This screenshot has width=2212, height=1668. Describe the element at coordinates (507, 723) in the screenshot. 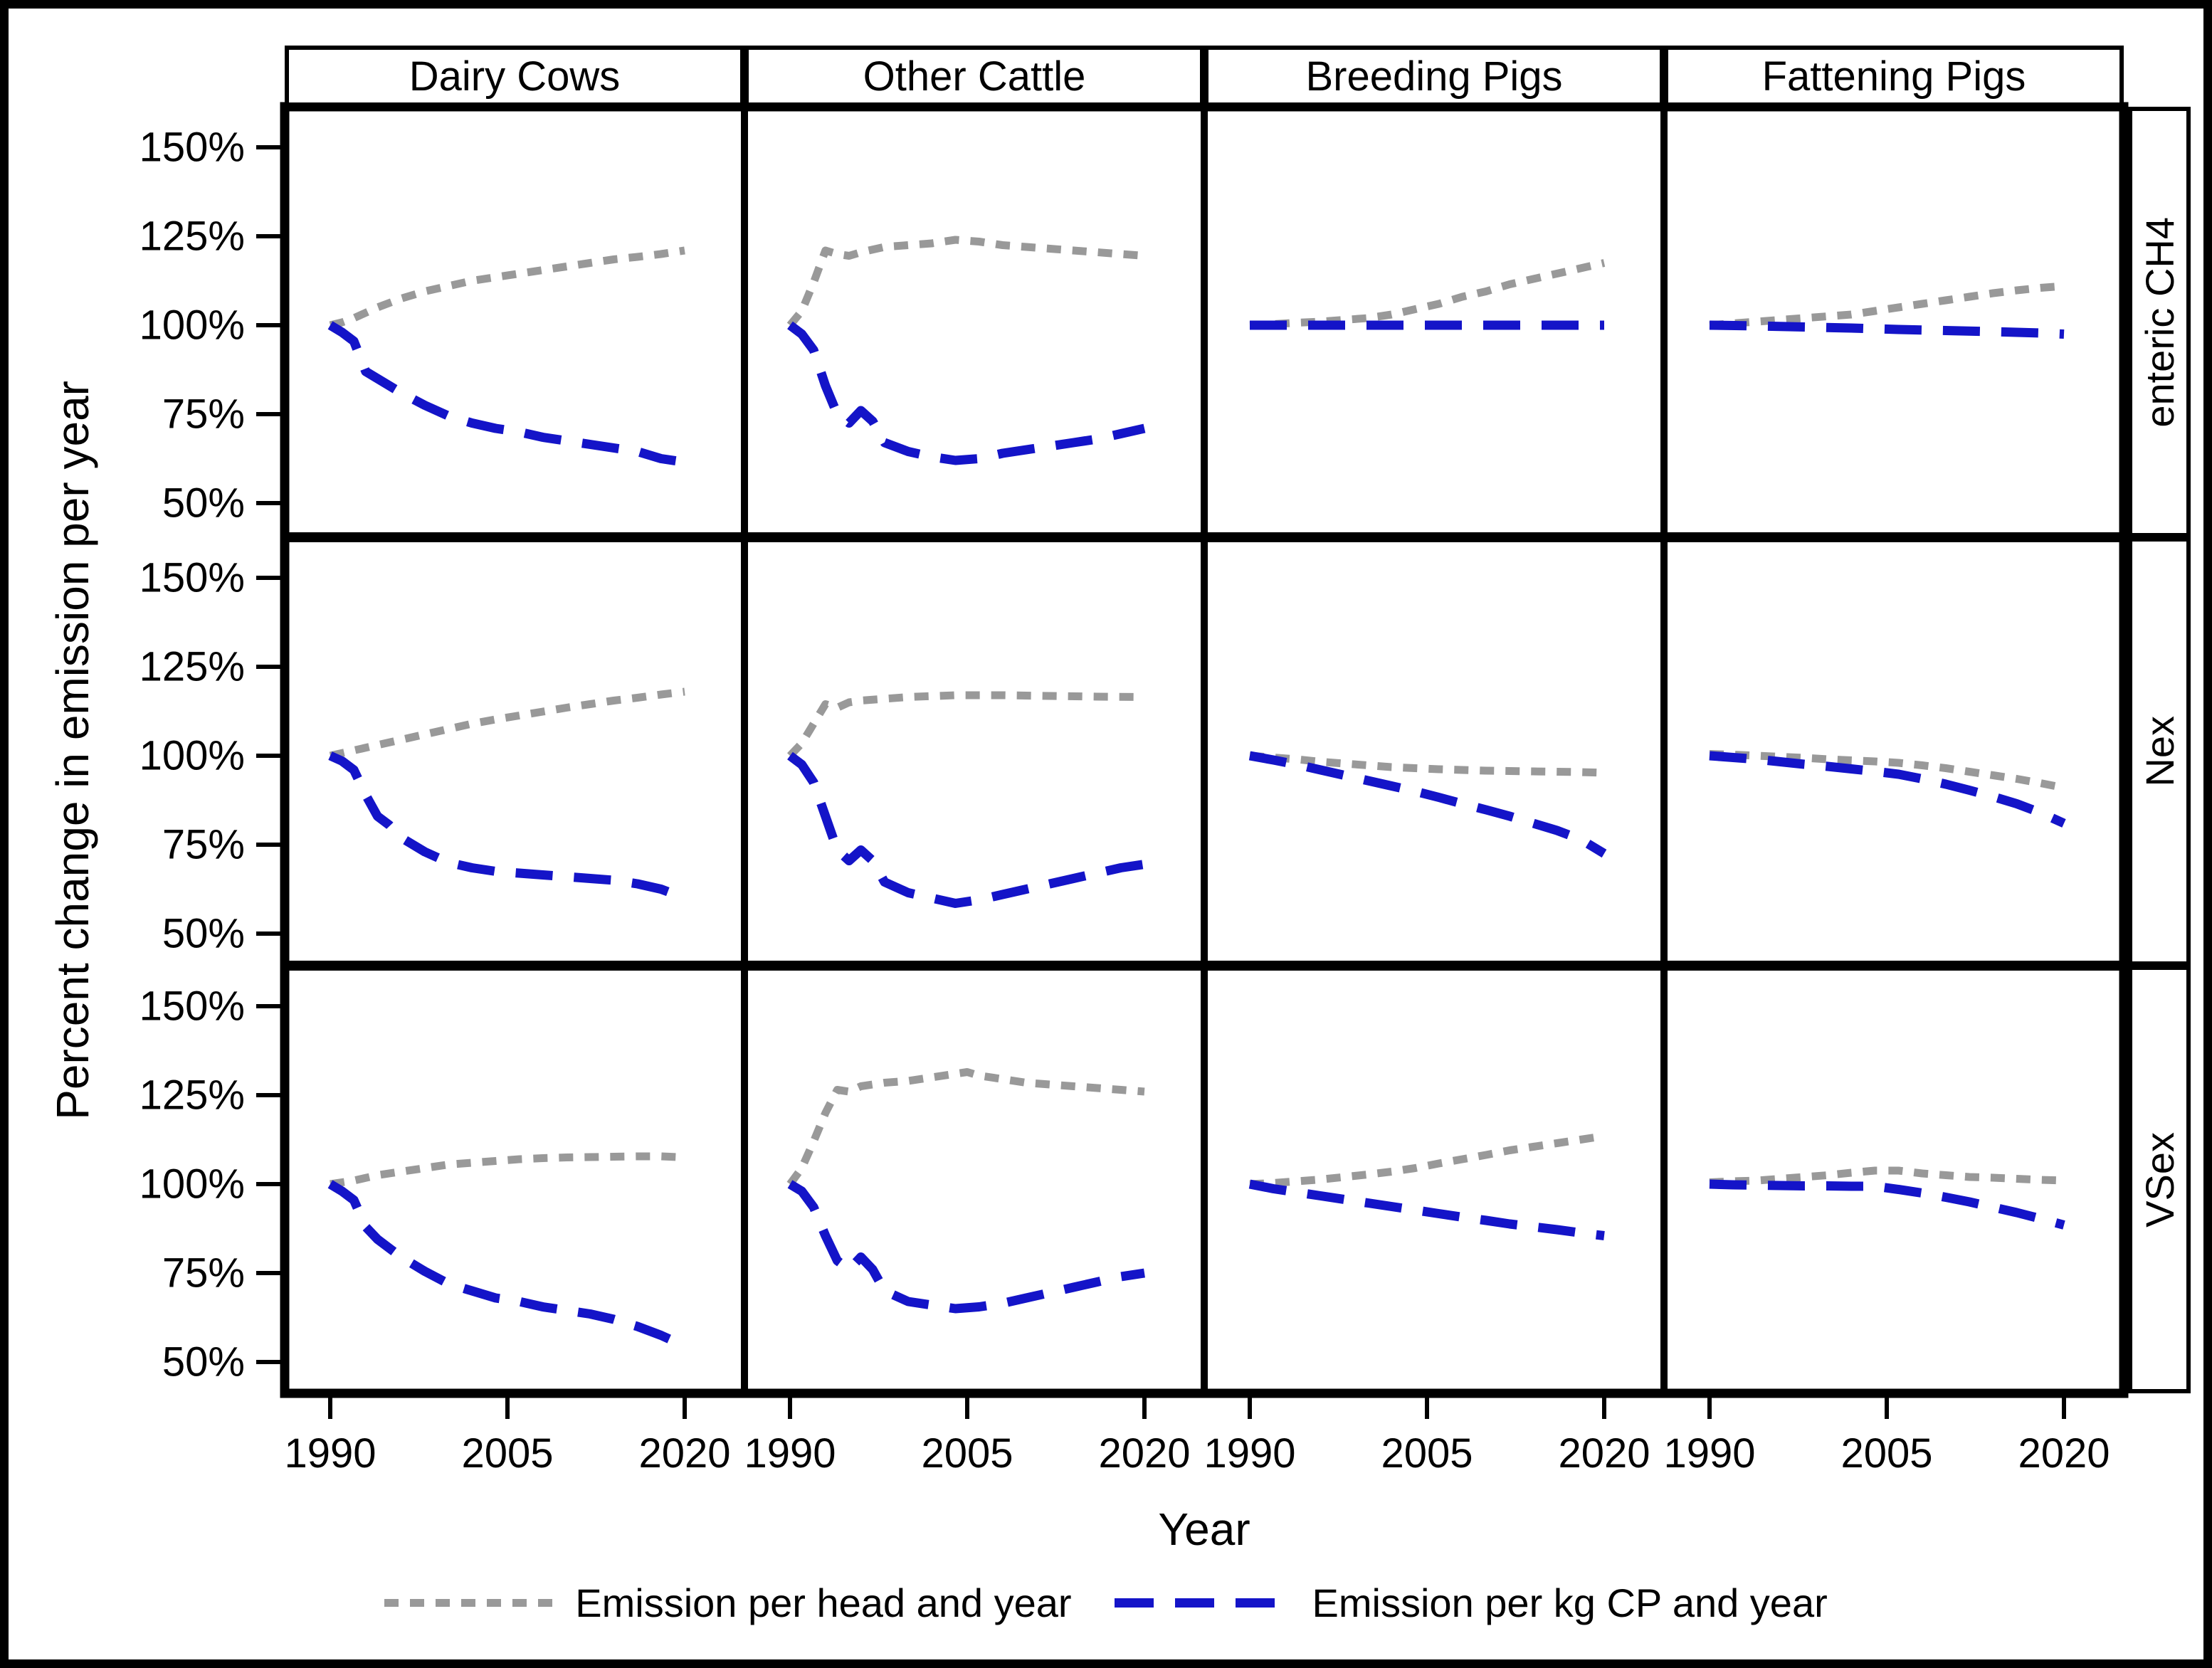

I see `line-emission-per-head-dairy-cows-nex` at that location.